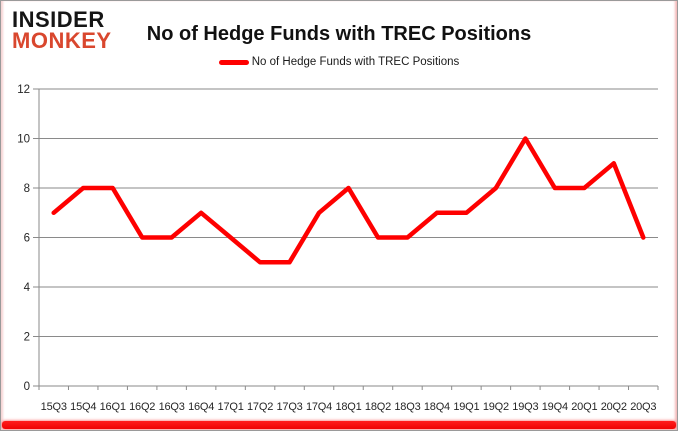 This screenshot has height=431, width=678. What do you see at coordinates (201, 407) in the screenshot?
I see `x-tick-label: 16Q4` at bounding box center [201, 407].